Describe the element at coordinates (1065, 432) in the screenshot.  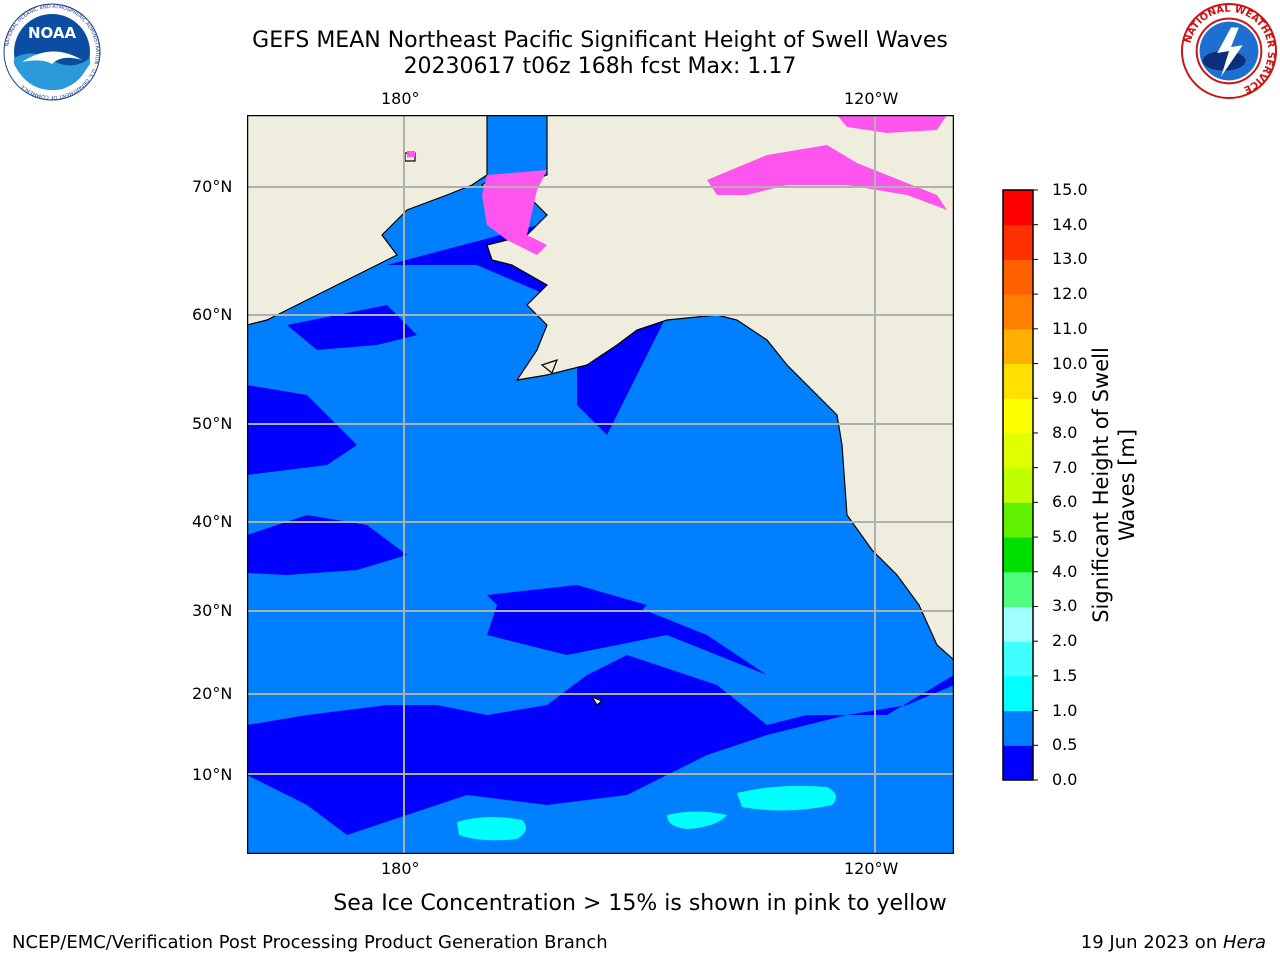
I see `colorbar-tick-label: 8.0` at that location.